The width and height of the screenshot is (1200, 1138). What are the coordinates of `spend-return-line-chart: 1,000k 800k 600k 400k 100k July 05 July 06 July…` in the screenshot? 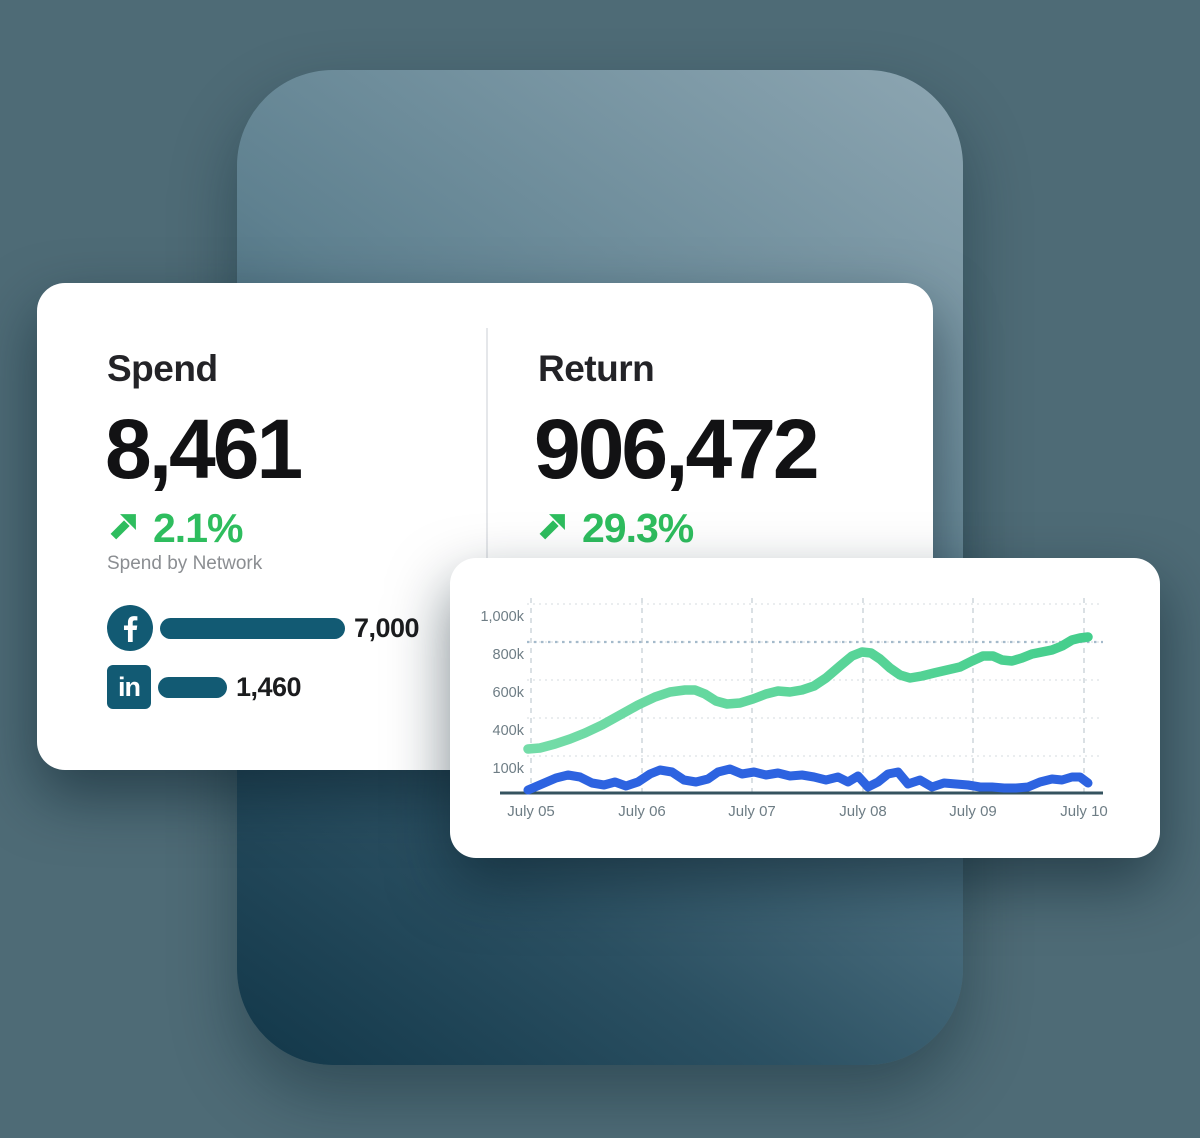 It's located at (794, 709).